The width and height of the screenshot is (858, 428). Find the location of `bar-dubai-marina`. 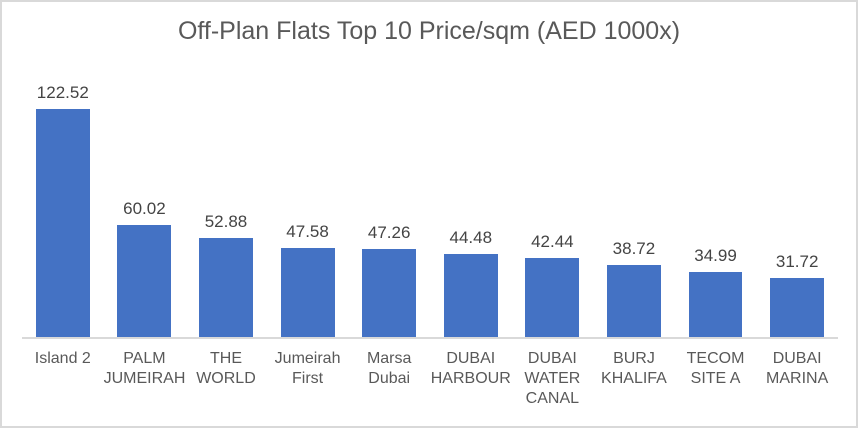

bar-dubai-marina is located at coordinates (797, 307).